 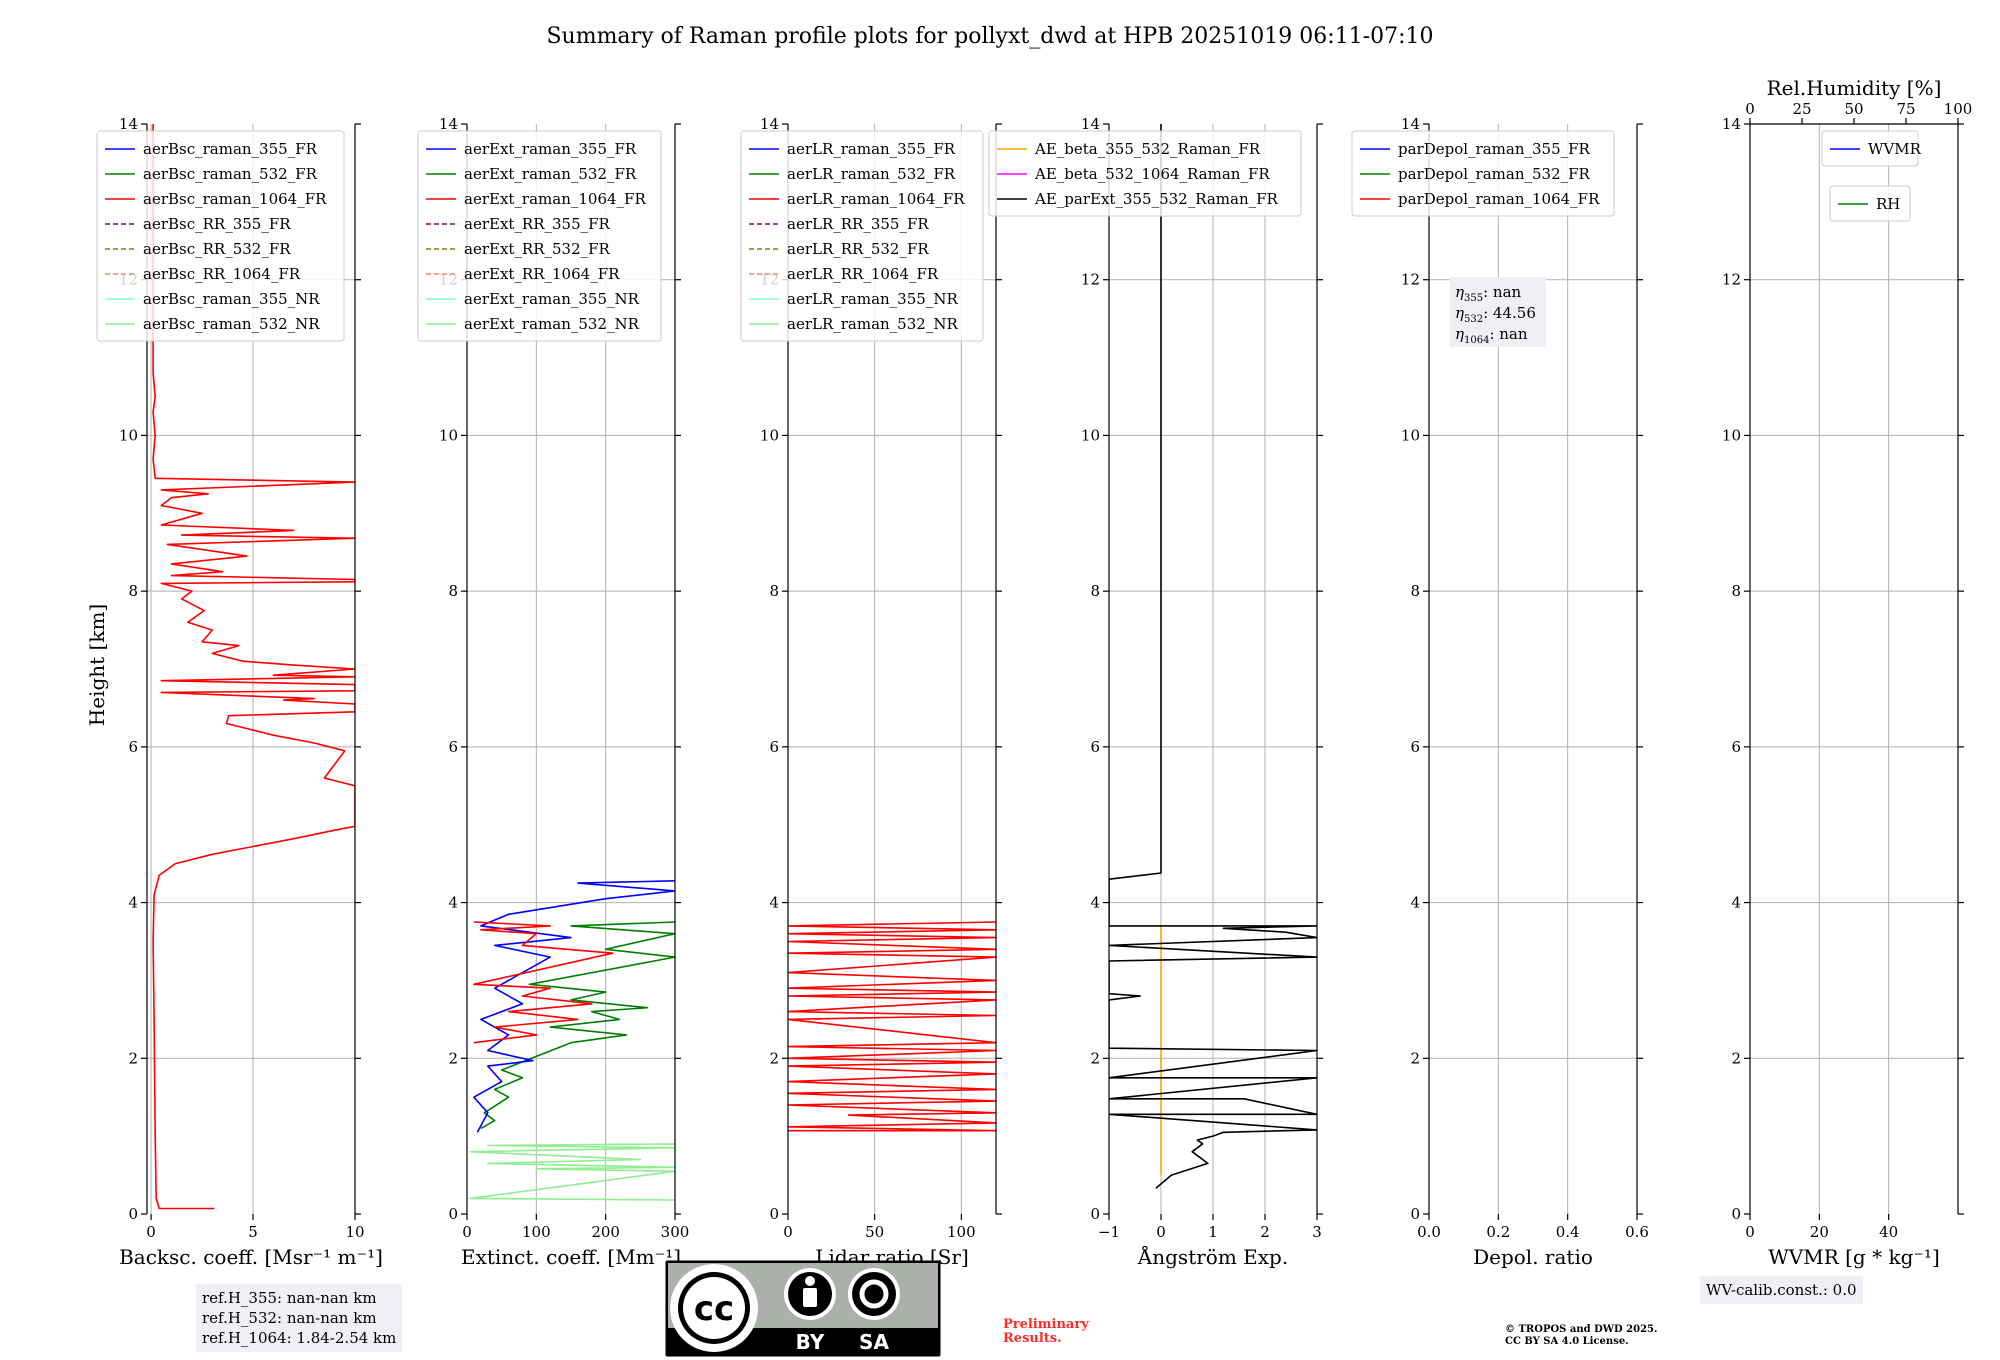 What do you see at coordinates (1494, 174) in the screenshot?
I see `legend-label: parDepol_raman_532_FR` at bounding box center [1494, 174].